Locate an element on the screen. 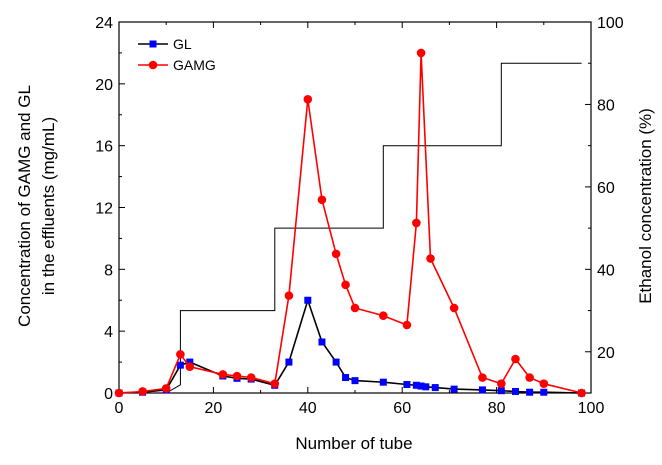 This screenshot has width=662, height=465. y-right-tick-label: 80 is located at coordinates (606, 105).